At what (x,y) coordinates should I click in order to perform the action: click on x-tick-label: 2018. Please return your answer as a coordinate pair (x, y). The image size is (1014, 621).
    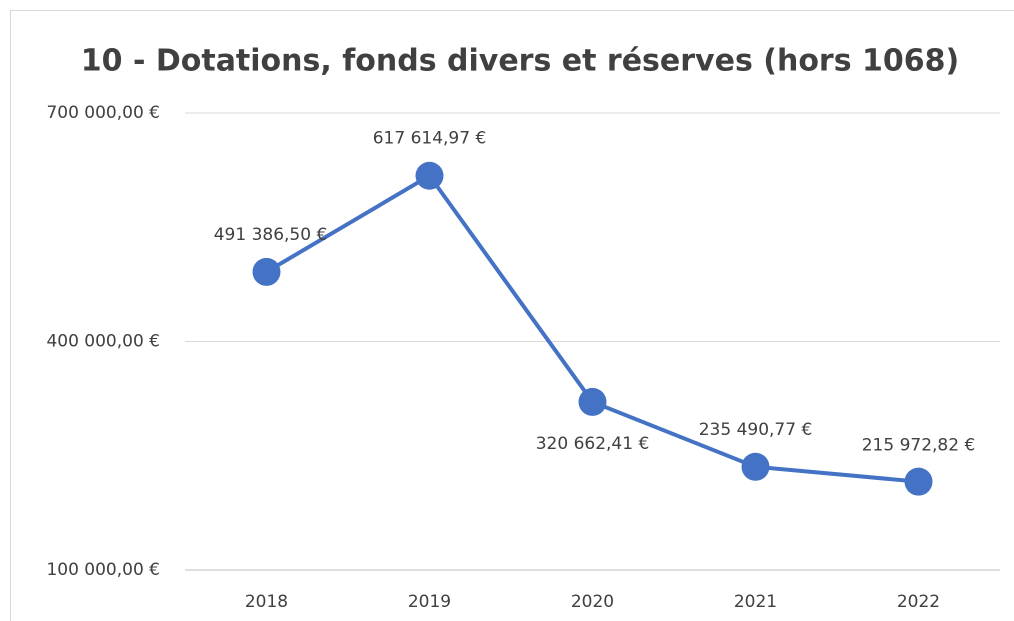
    Looking at the image, I should click on (266, 602).